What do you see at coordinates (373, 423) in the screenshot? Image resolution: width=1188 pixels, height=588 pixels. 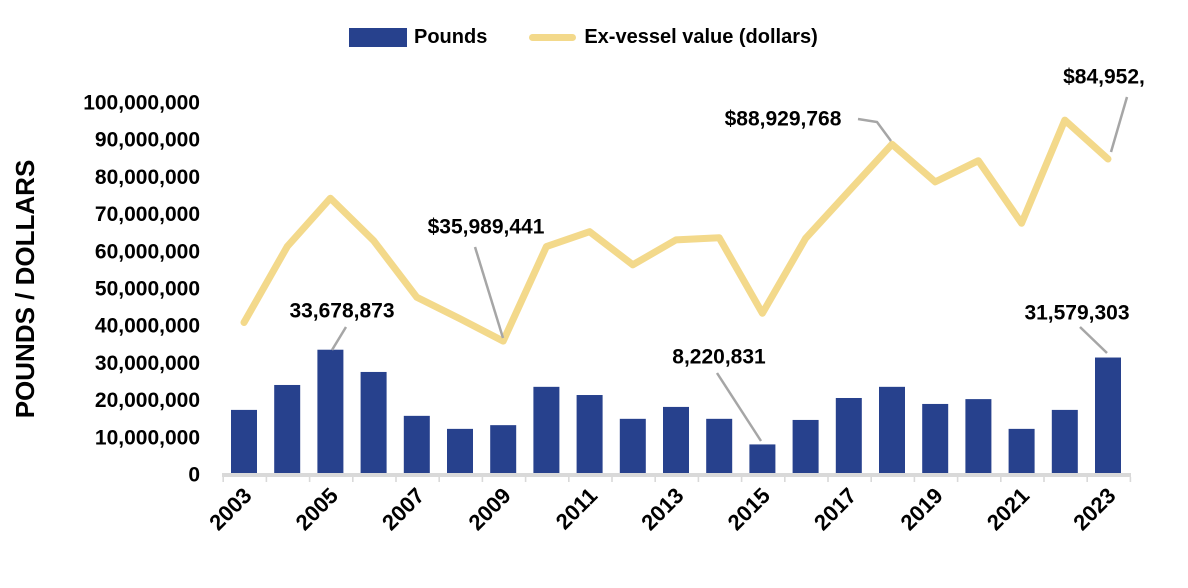 I see `bar-2006` at bounding box center [373, 423].